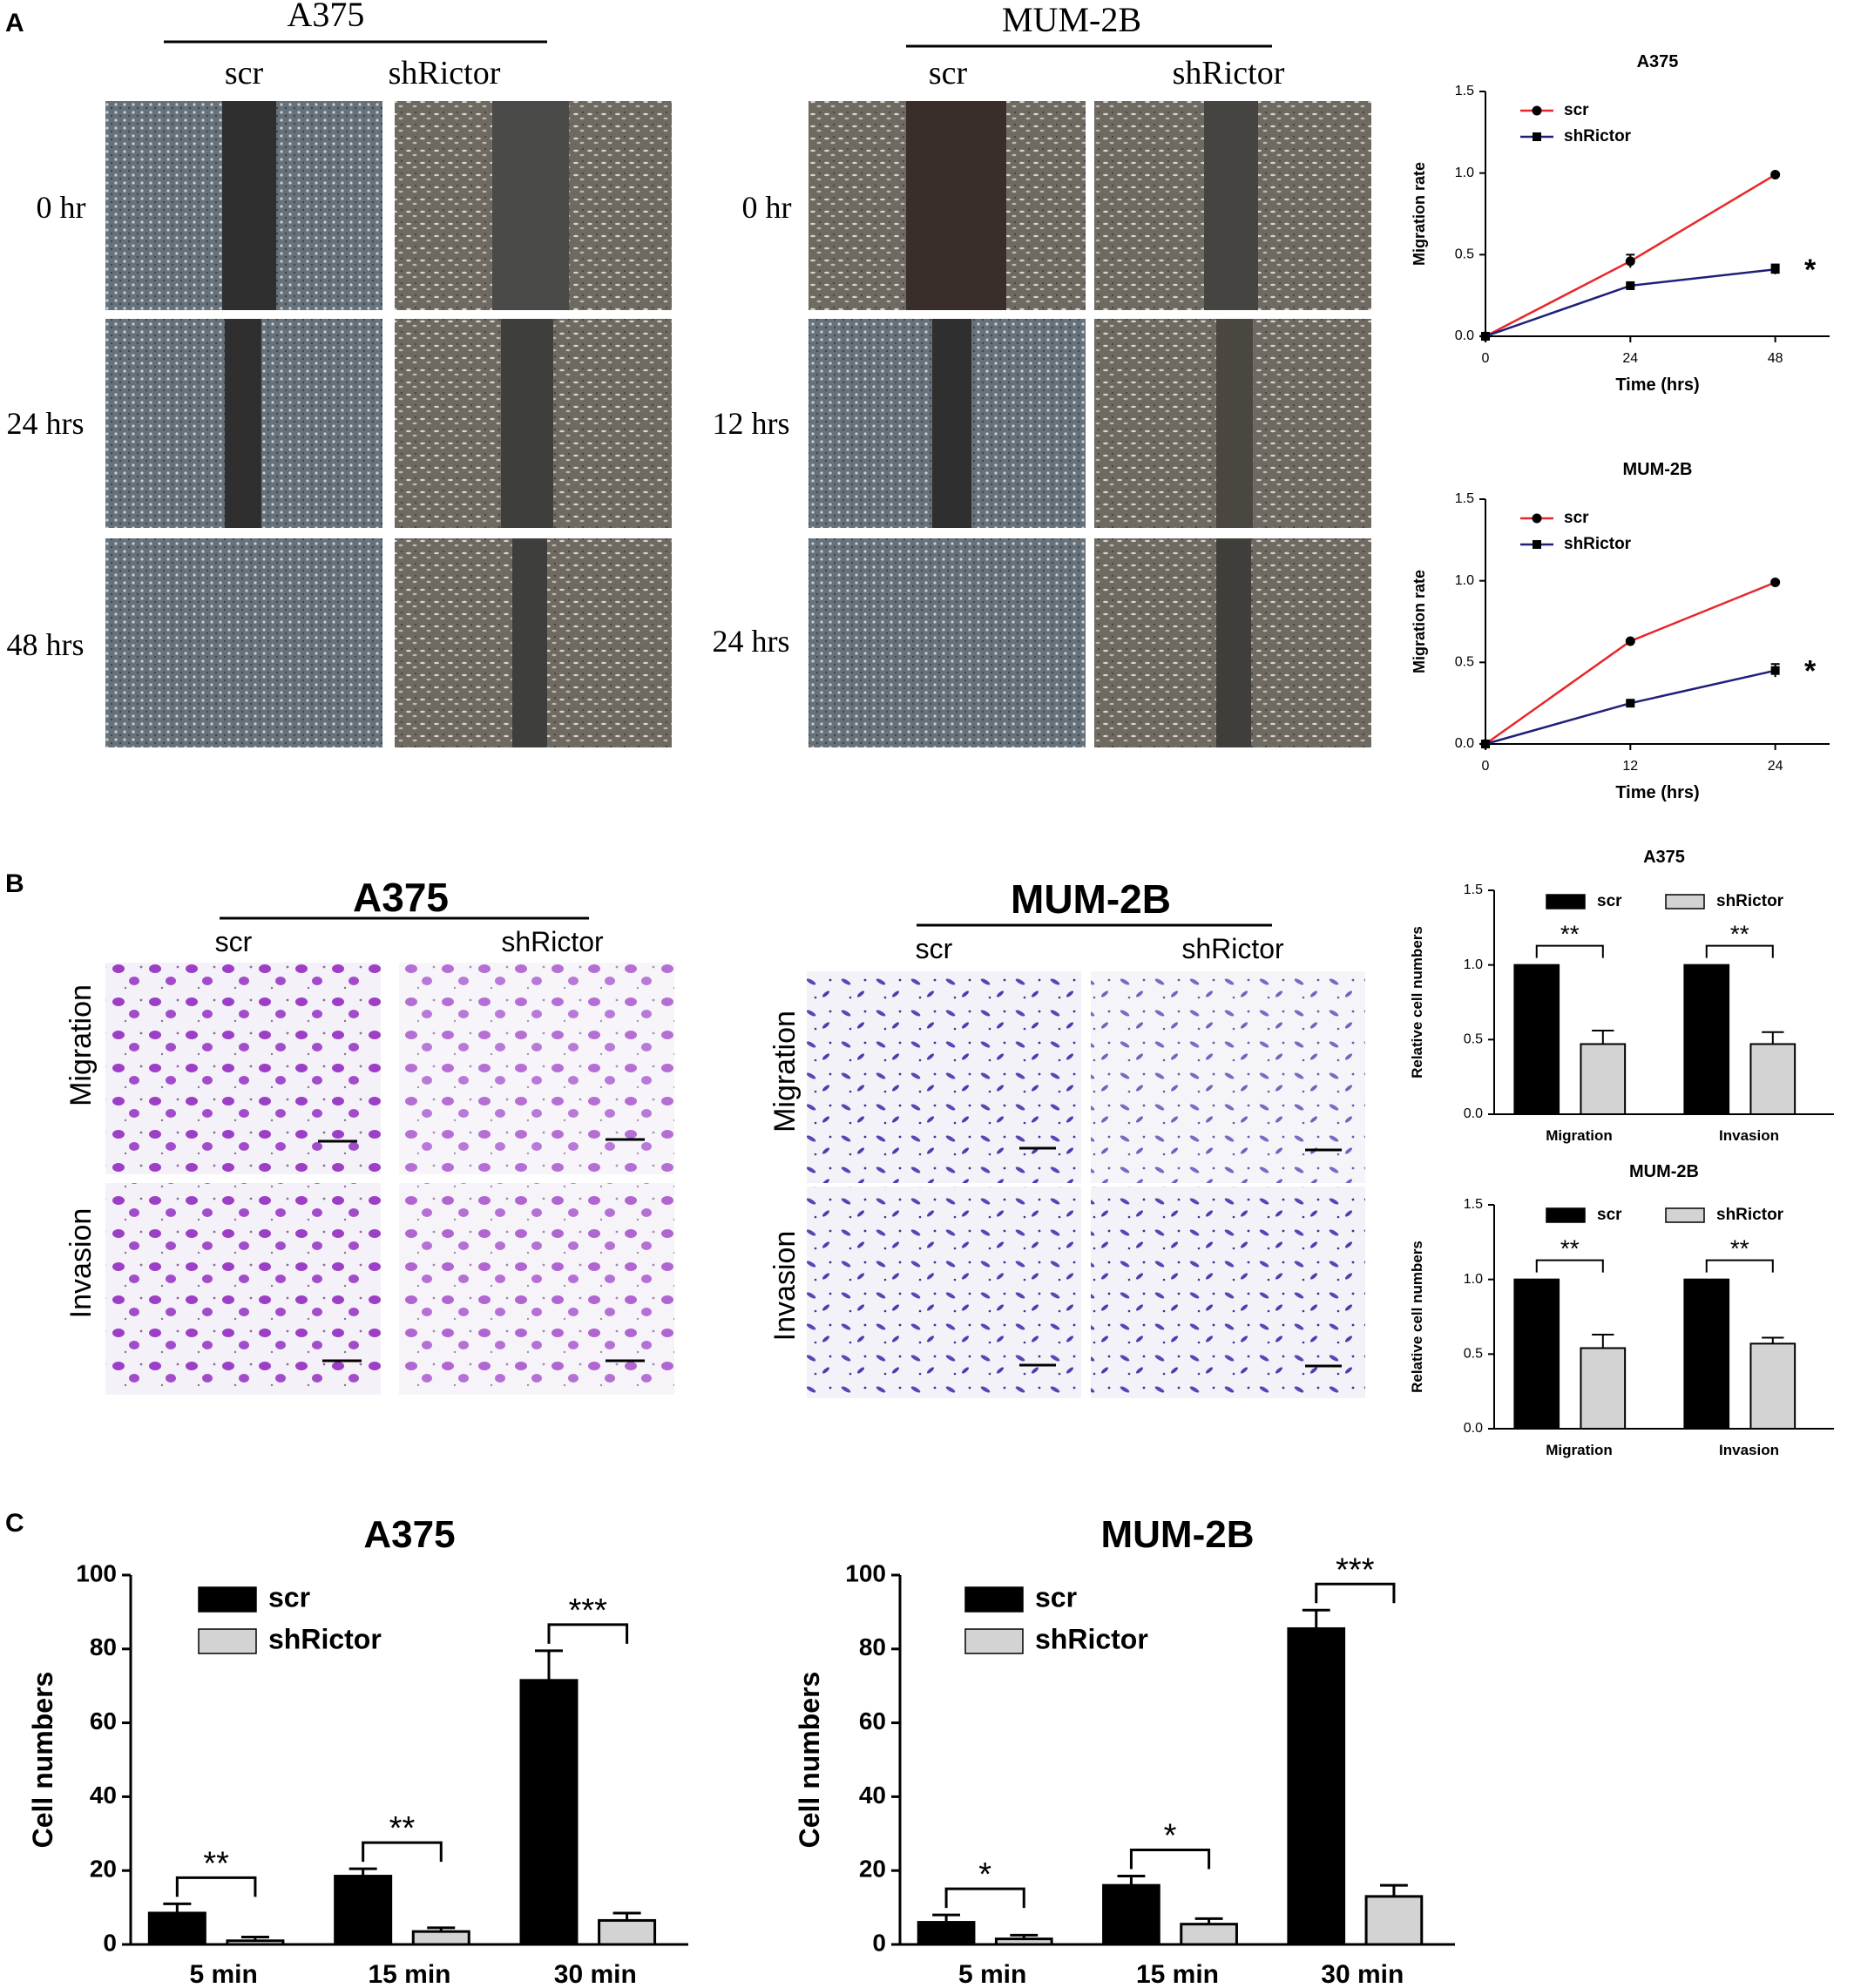 The image size is (1854, 1988). Describe the element at coordinates (785, 1286) in the screenshot. I see `transwell-mum2b-row-invasion: Invasion` at that location.